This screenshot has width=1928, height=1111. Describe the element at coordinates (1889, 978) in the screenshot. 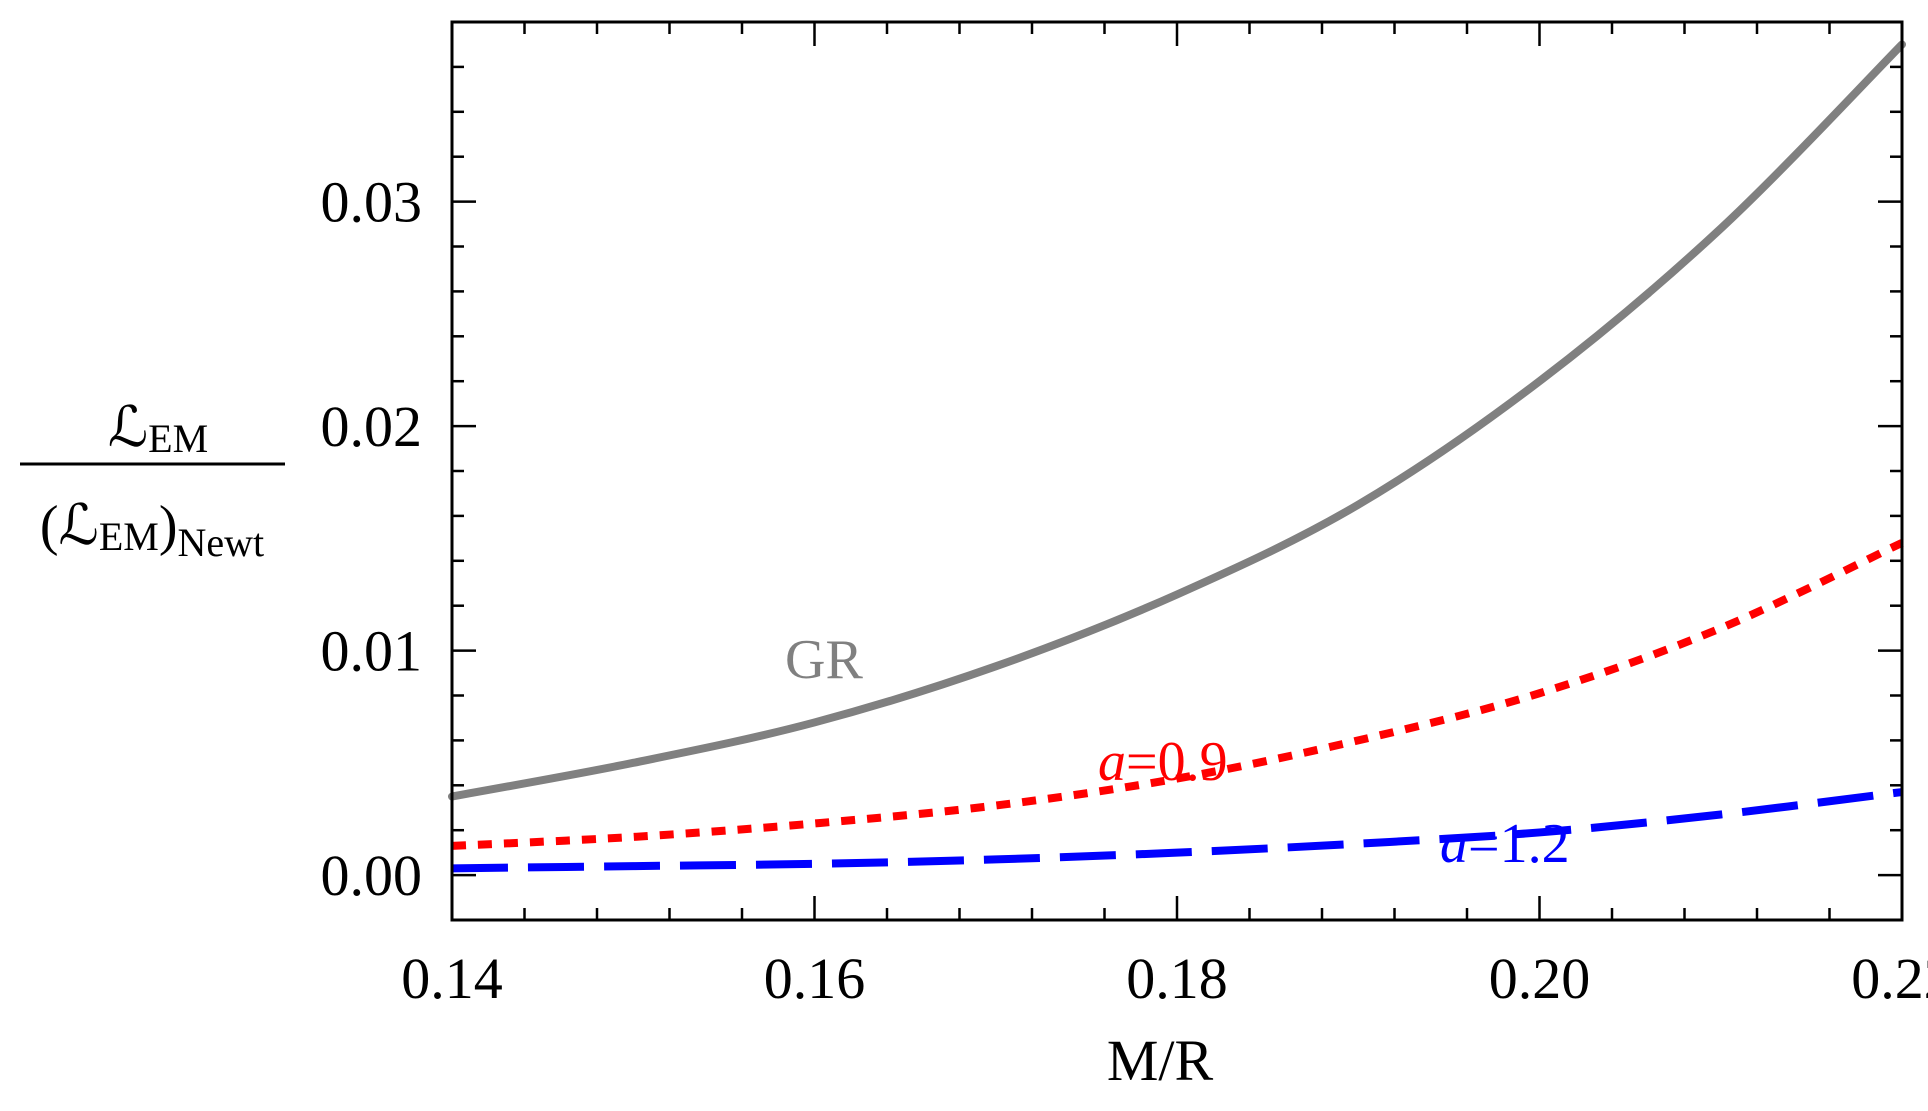

I see `x-tick-label: 0.22` at that location.